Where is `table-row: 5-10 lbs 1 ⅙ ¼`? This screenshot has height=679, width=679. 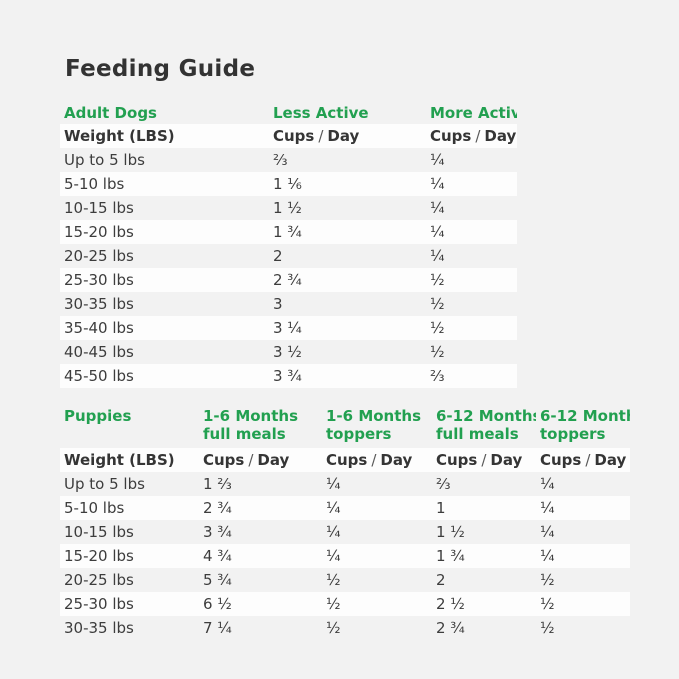
table-row: 5-10 lbs 1 ⅙ ¼ is located at coordinates (288, 184).